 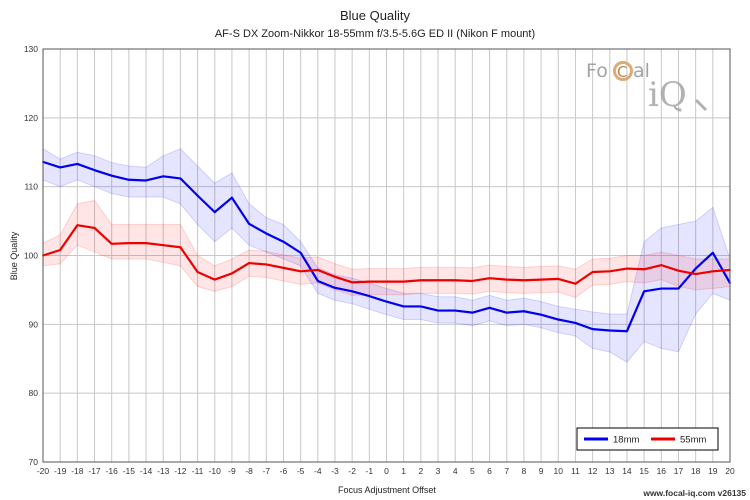 What do you see at coordinates (301, 471) in the screenshot?
I see `x-tick-label: -5` at bounding box center [301, 471].